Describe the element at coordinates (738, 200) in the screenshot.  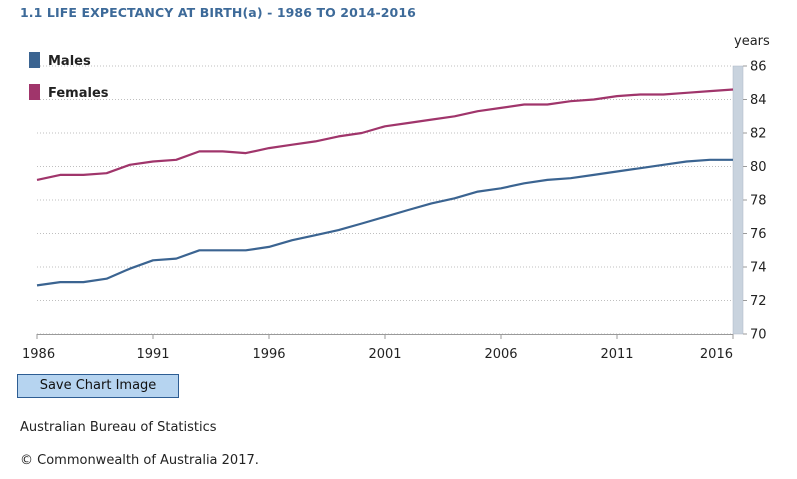
I see `y-axis-scroll-strip` at that location.